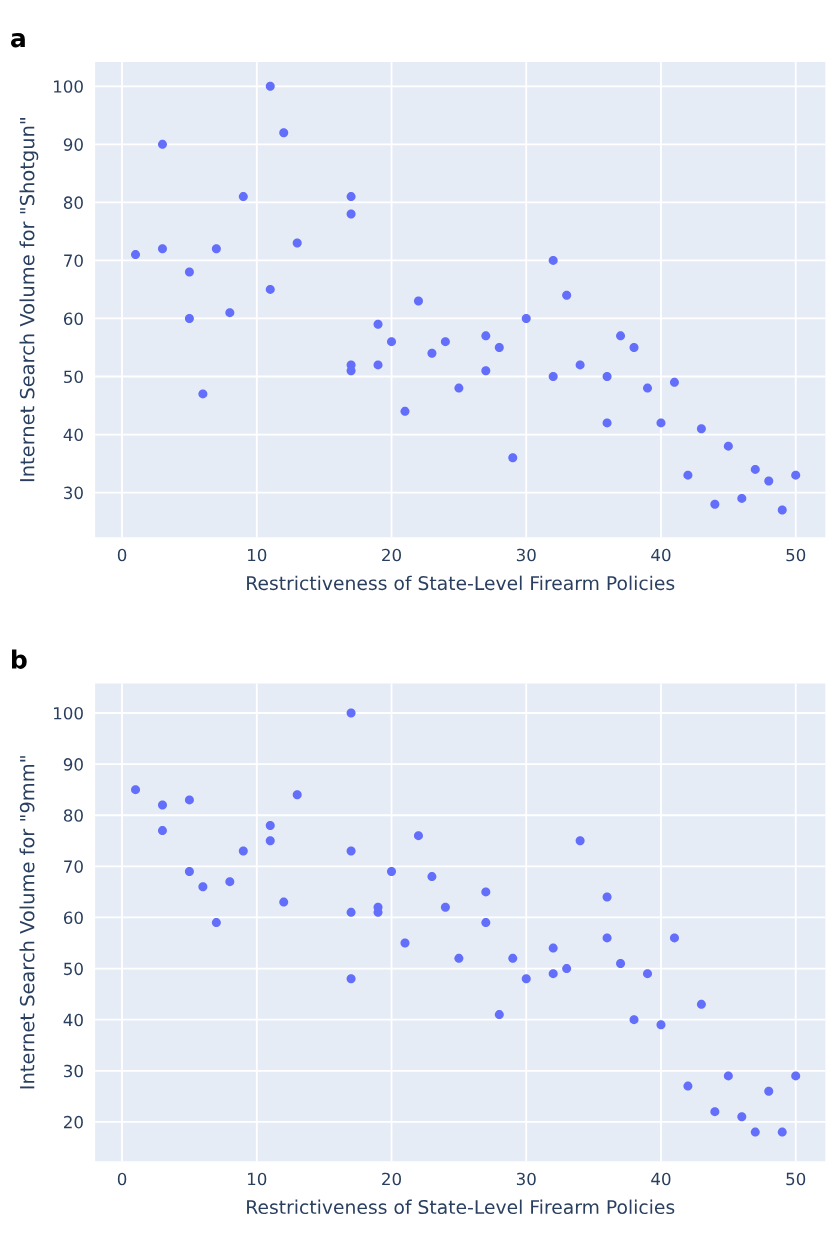  Describe the element at coordinates (29, 300) in the screenshot. I see `y-axis-title: Internet Search Volume for "Shotgun"` at that location.